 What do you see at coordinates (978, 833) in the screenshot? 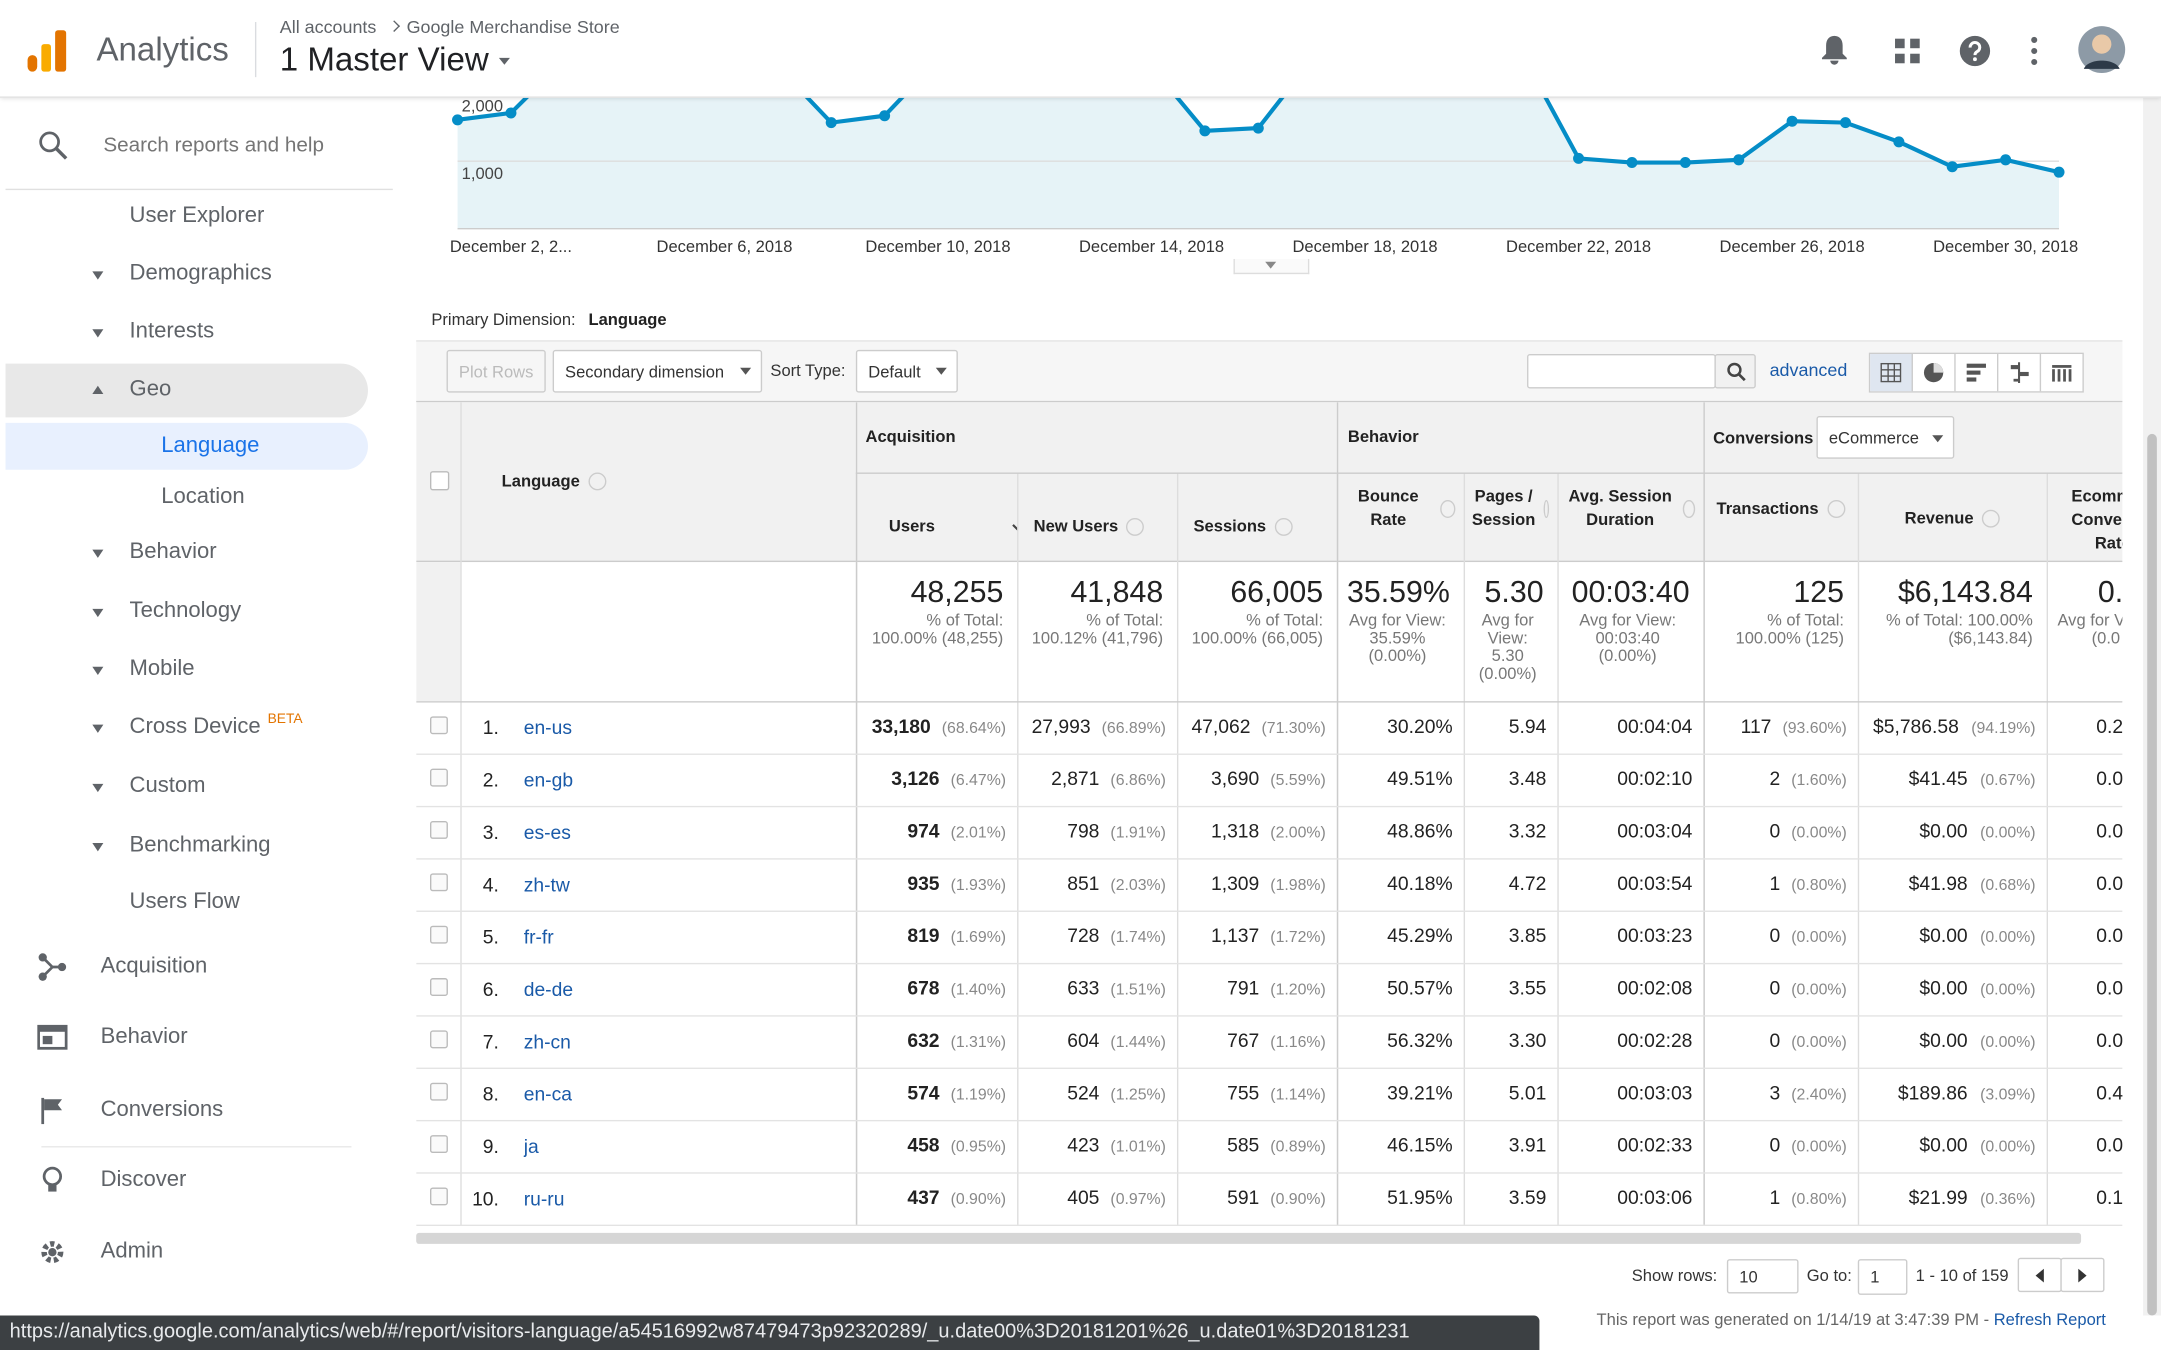
I see `metric-percent: (2.01%)` at bounding box center [978, 833].